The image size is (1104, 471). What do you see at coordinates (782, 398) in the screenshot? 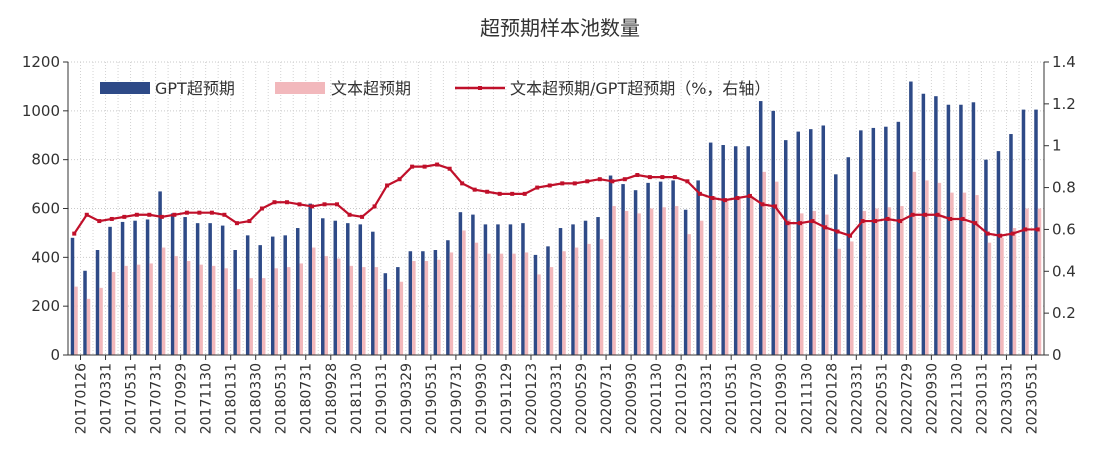
I see `x-tick-label: 20210930` at bounding box center [782, 398].